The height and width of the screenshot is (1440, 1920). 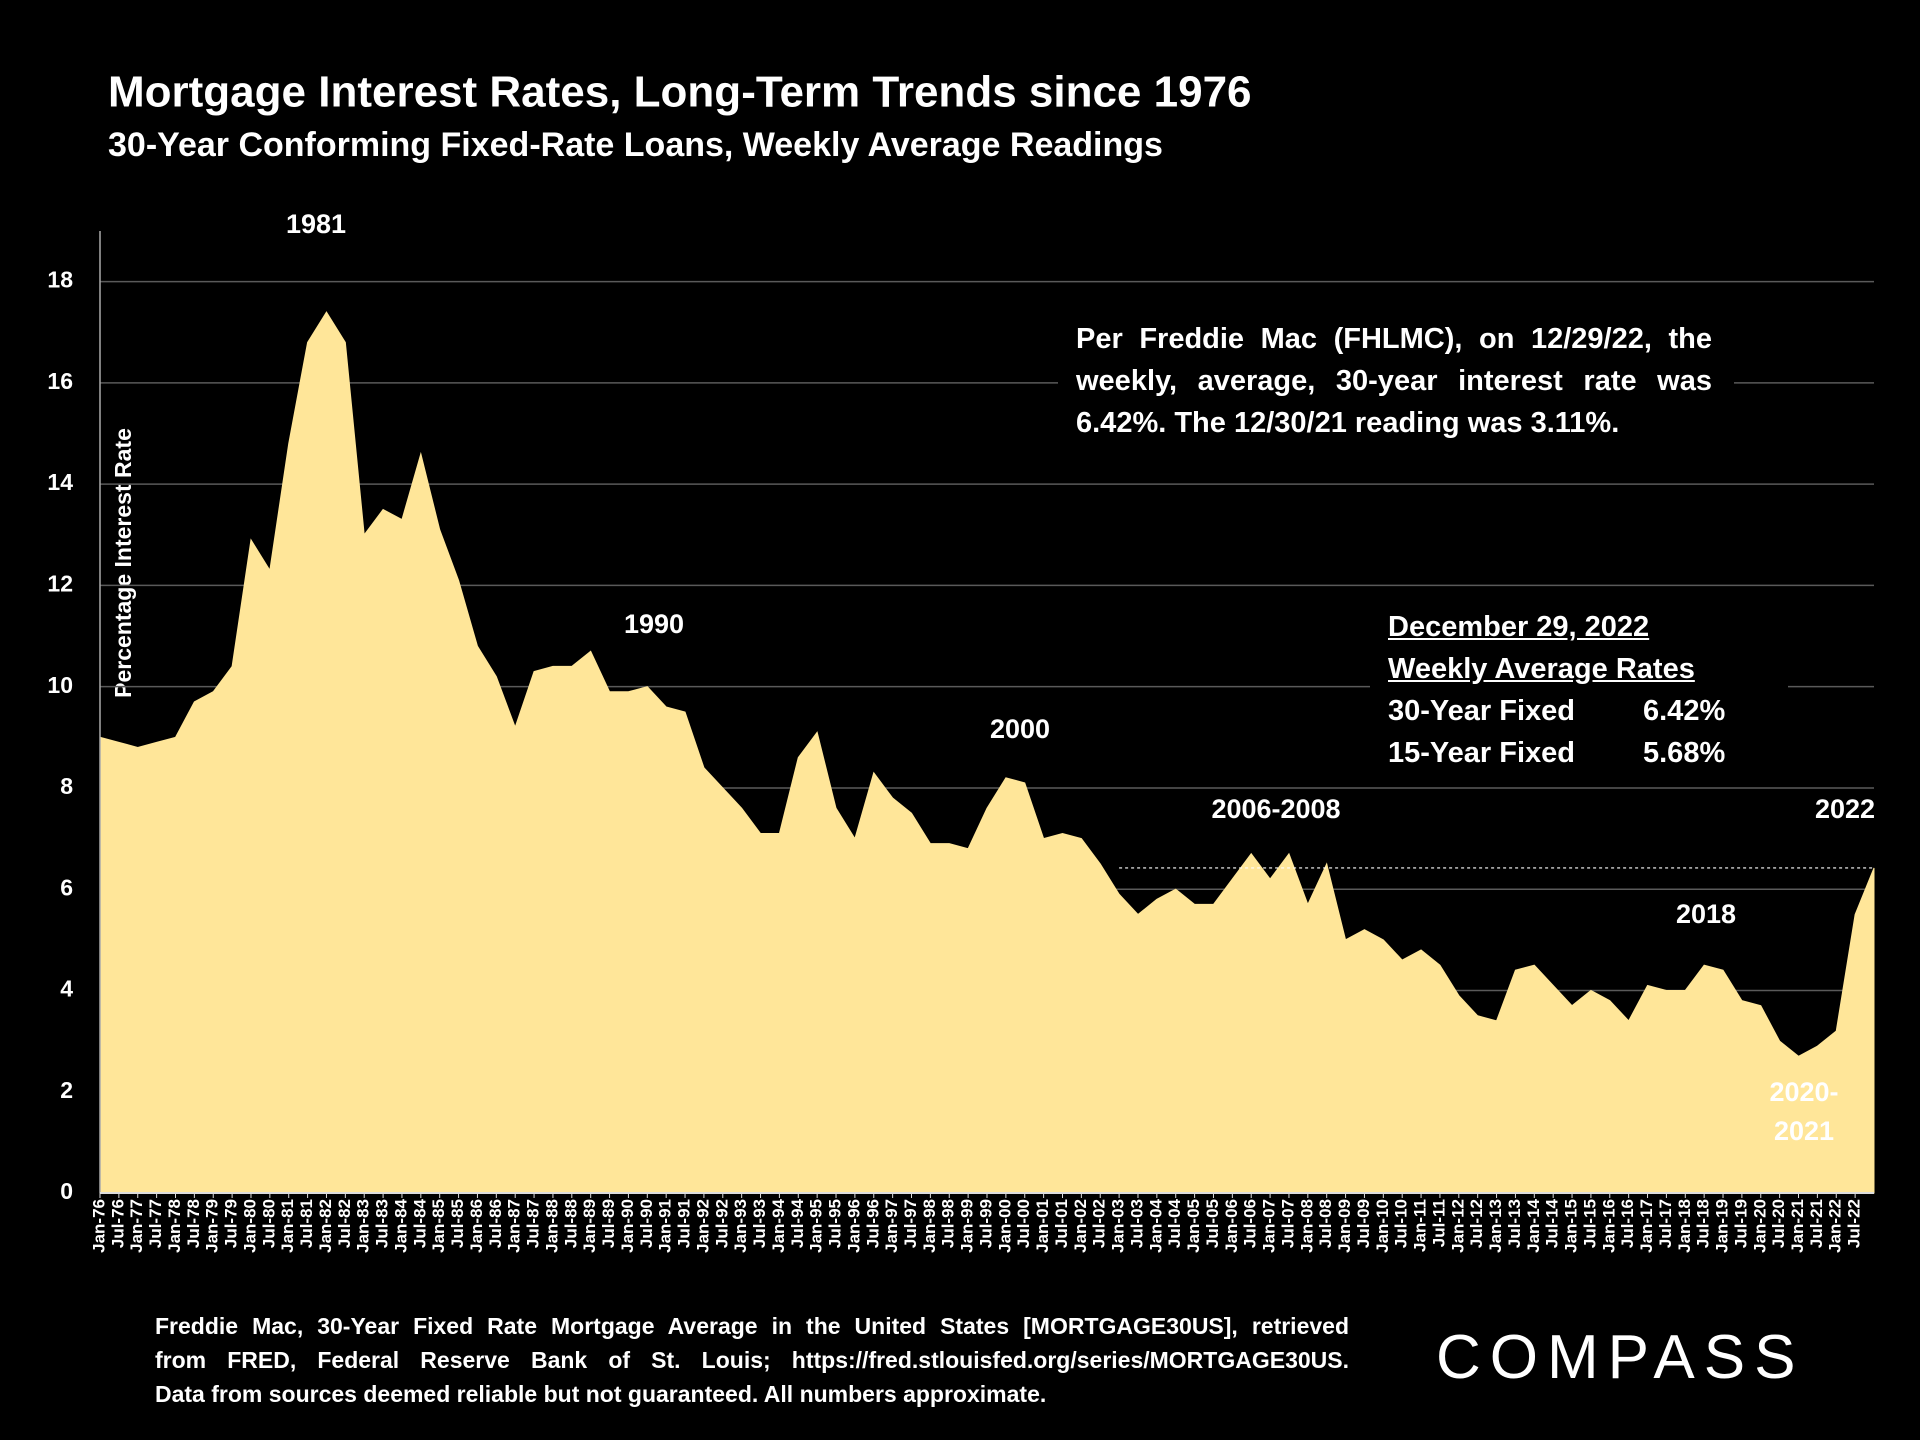 I want to click on x-tick-label: Jul-94, so click(x=797, y=1223).